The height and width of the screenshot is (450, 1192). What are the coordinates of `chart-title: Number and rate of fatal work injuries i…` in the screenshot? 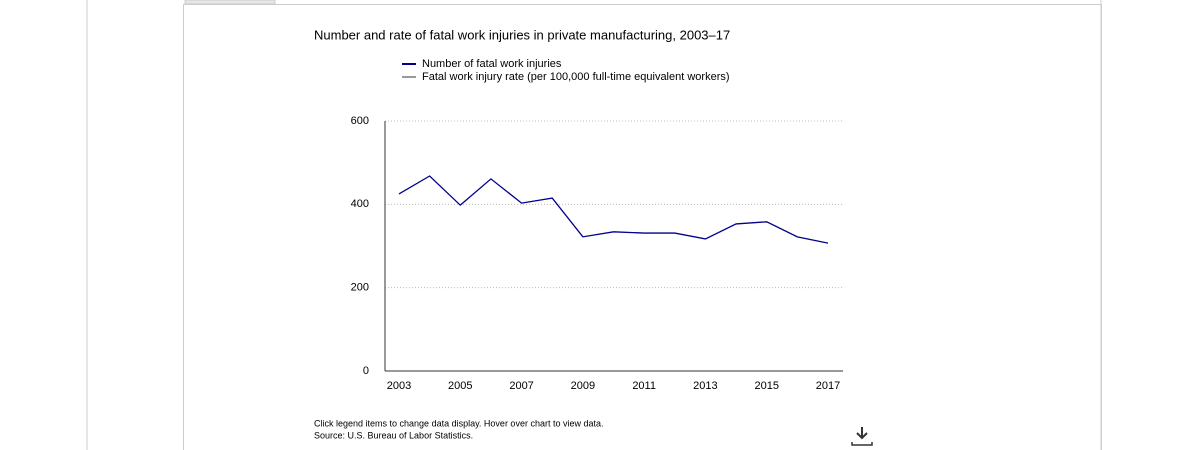 It's located at (522, 34).